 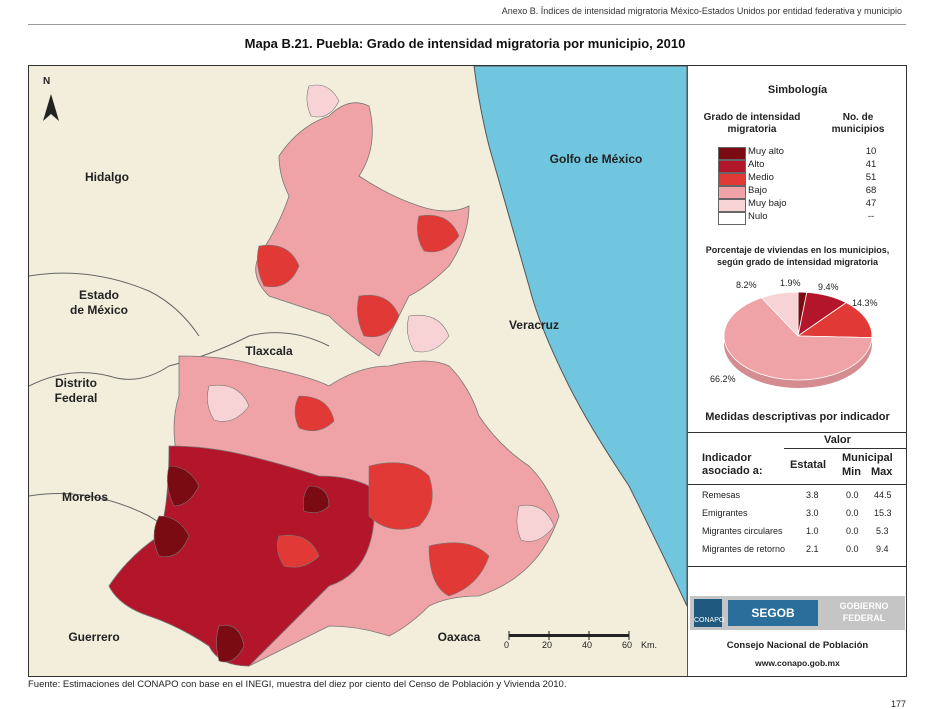 What do you see at coordinates (459, 637) in the screenshot?
I see `label-oaxaca: Oaxaca` at bounding box center [459, 637].